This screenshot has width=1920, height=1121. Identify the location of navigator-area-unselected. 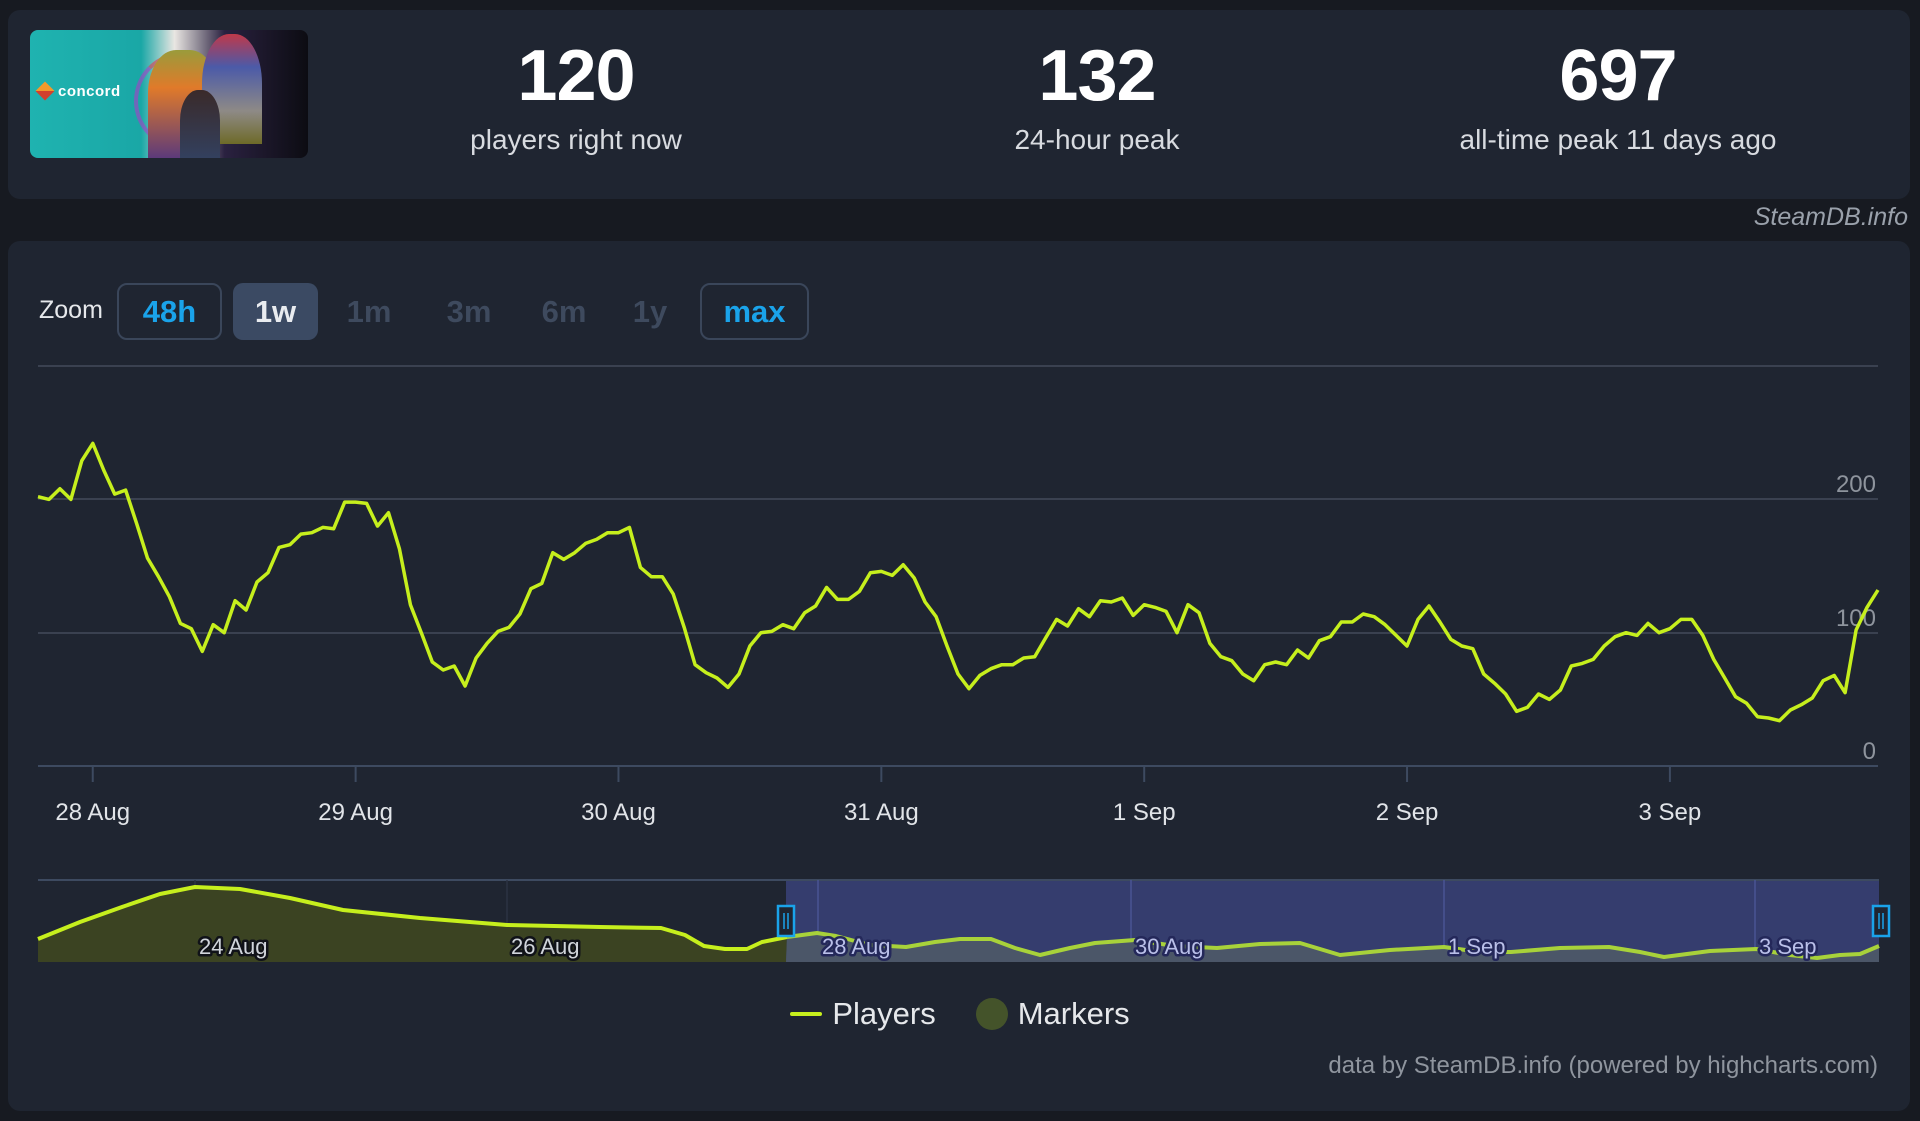
(412, 924).